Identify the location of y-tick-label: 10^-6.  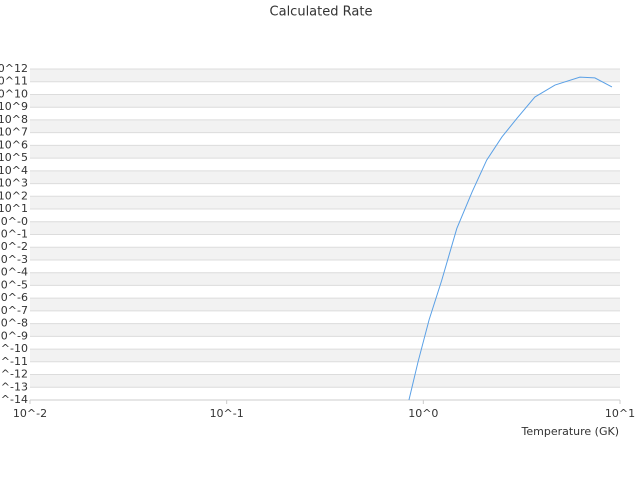
(14, 297).